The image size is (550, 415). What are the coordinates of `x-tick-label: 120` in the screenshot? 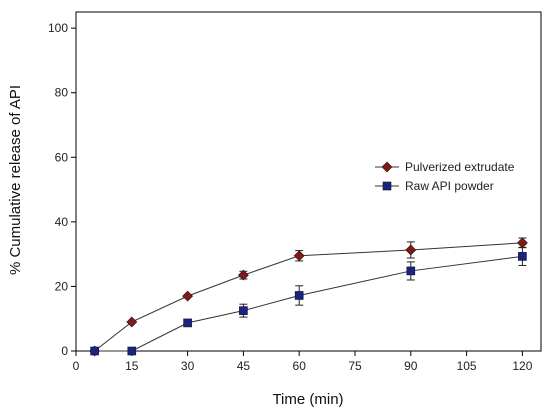 It's located at (522, 366).